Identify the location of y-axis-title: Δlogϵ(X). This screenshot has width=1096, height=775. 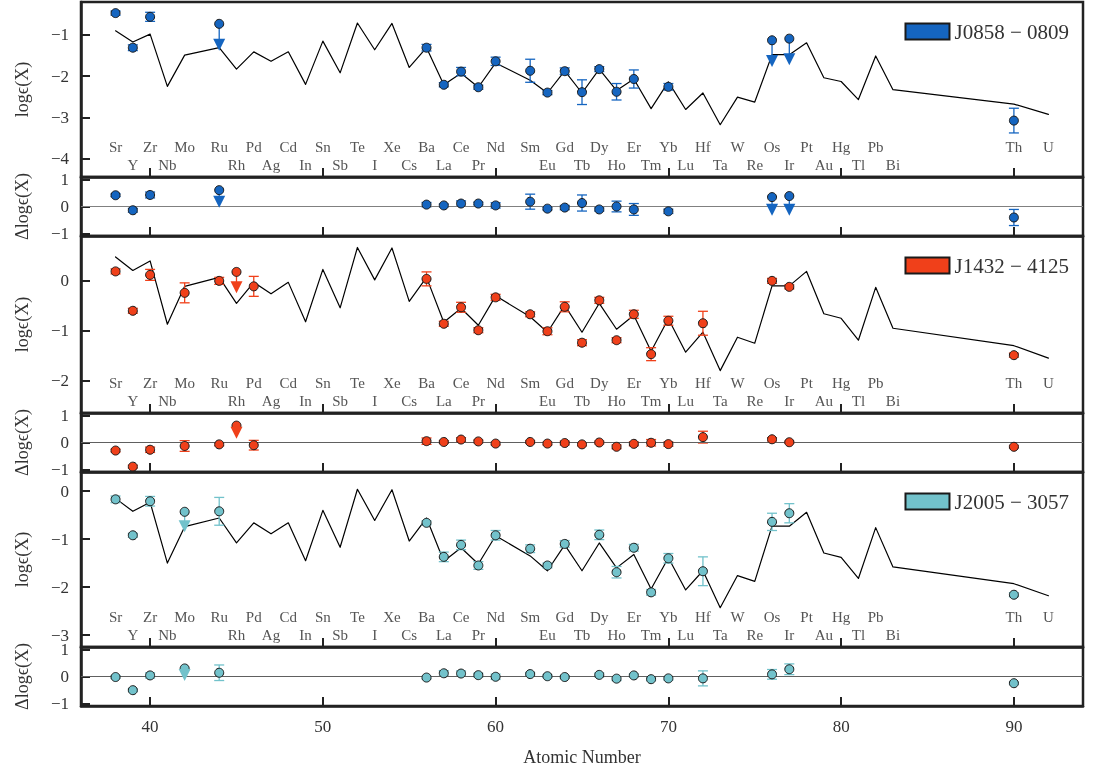
(22, 442).